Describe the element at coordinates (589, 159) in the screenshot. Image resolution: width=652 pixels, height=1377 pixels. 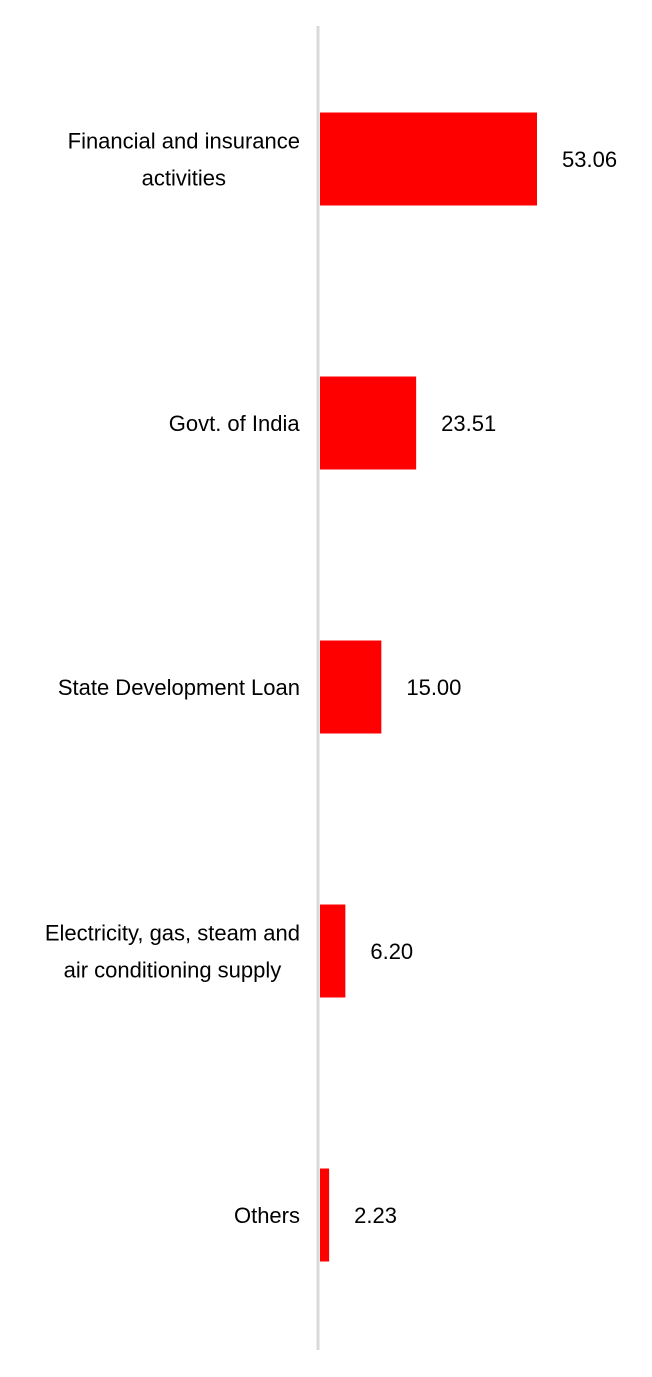
I see `value-label-0: 53.06` at that location.